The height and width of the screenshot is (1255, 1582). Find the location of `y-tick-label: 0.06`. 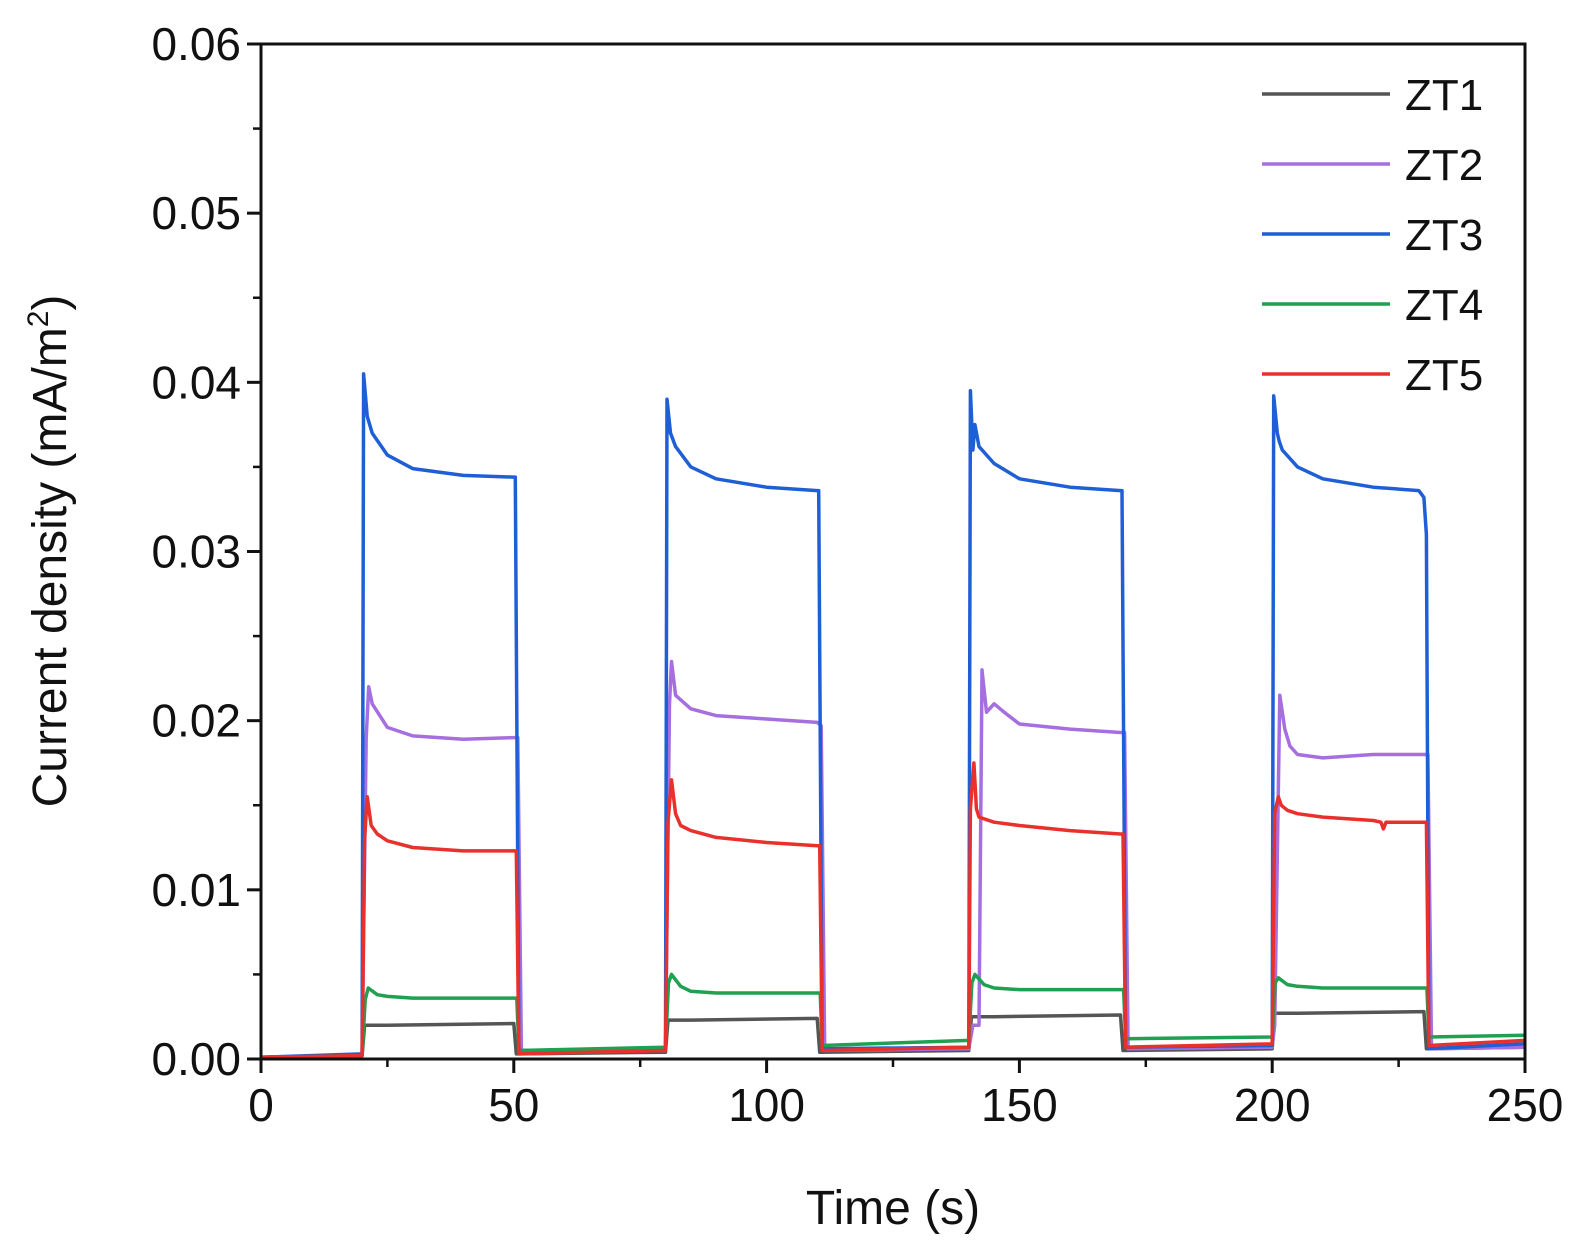

y-tick-label: 0.06 is located at coordinates (196, 44).